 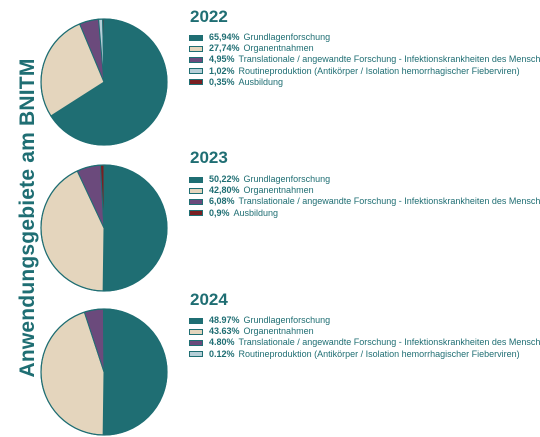 I want to click on legend-item: 0,9% Ausbildung, so click(x=364, y=213).